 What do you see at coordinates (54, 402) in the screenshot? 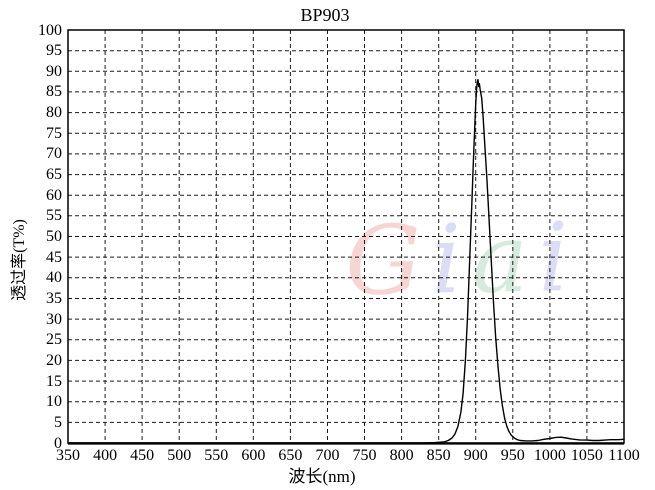
I see `y-tick-label: 10` at bounding box center [54, 402].